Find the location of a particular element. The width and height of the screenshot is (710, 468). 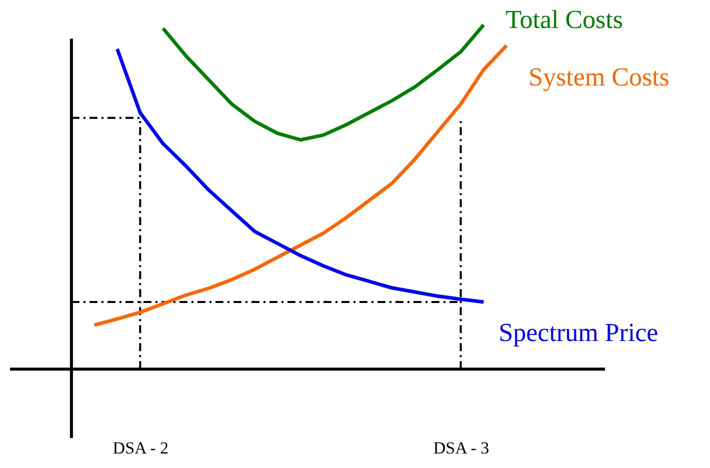

x-tick-label: DSA - 2 is located at coordinates (140, 448).